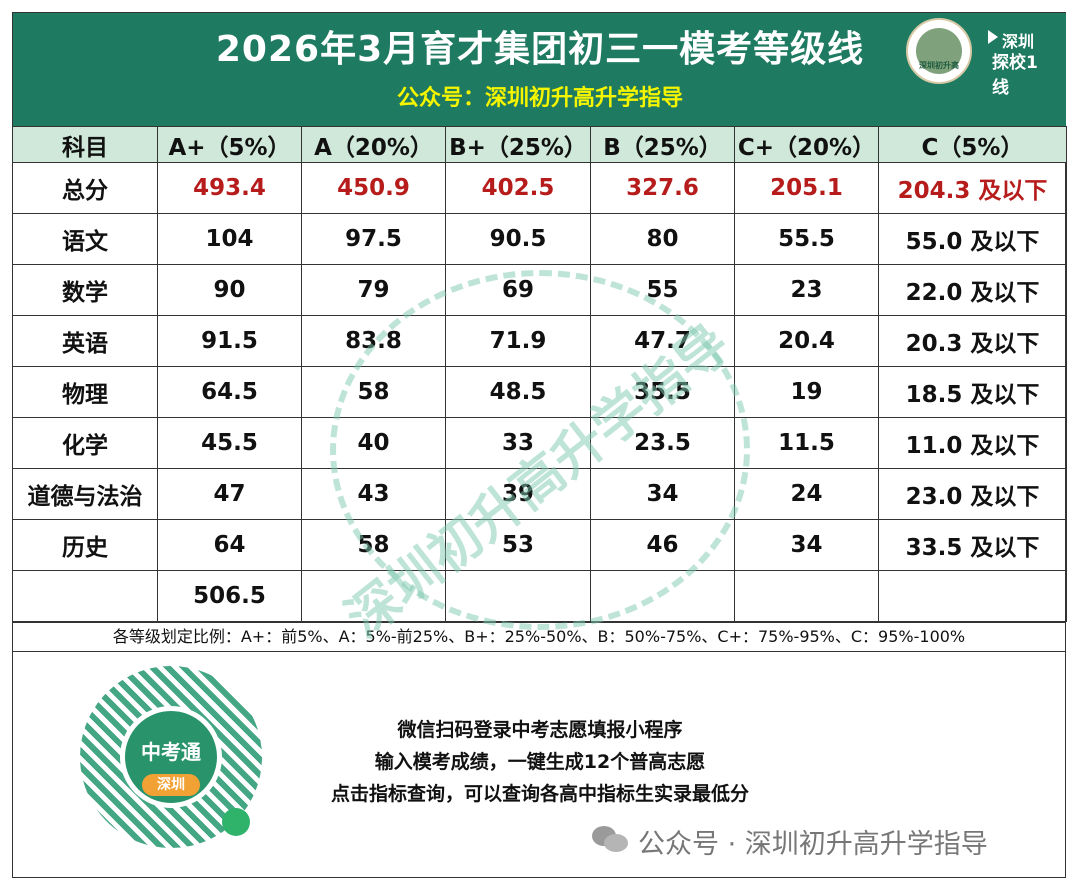 Image resolution: width=1080 pixels, height=882 pixels. What do you see at coordinates (518, 144) in the screenshot?
I see `column-header: B+（25%）` at bounding box center [518, 144].